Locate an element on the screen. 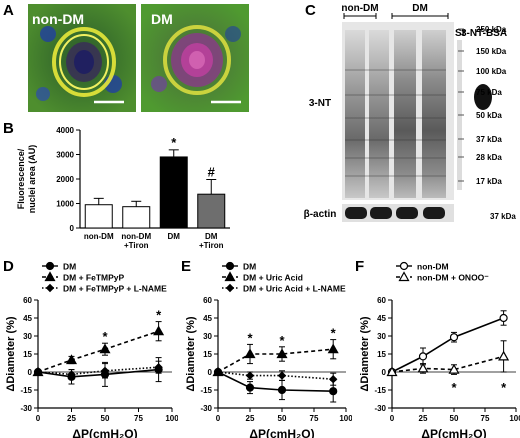  ladder-label: 37 kDa is located at coordinates (489, 139).